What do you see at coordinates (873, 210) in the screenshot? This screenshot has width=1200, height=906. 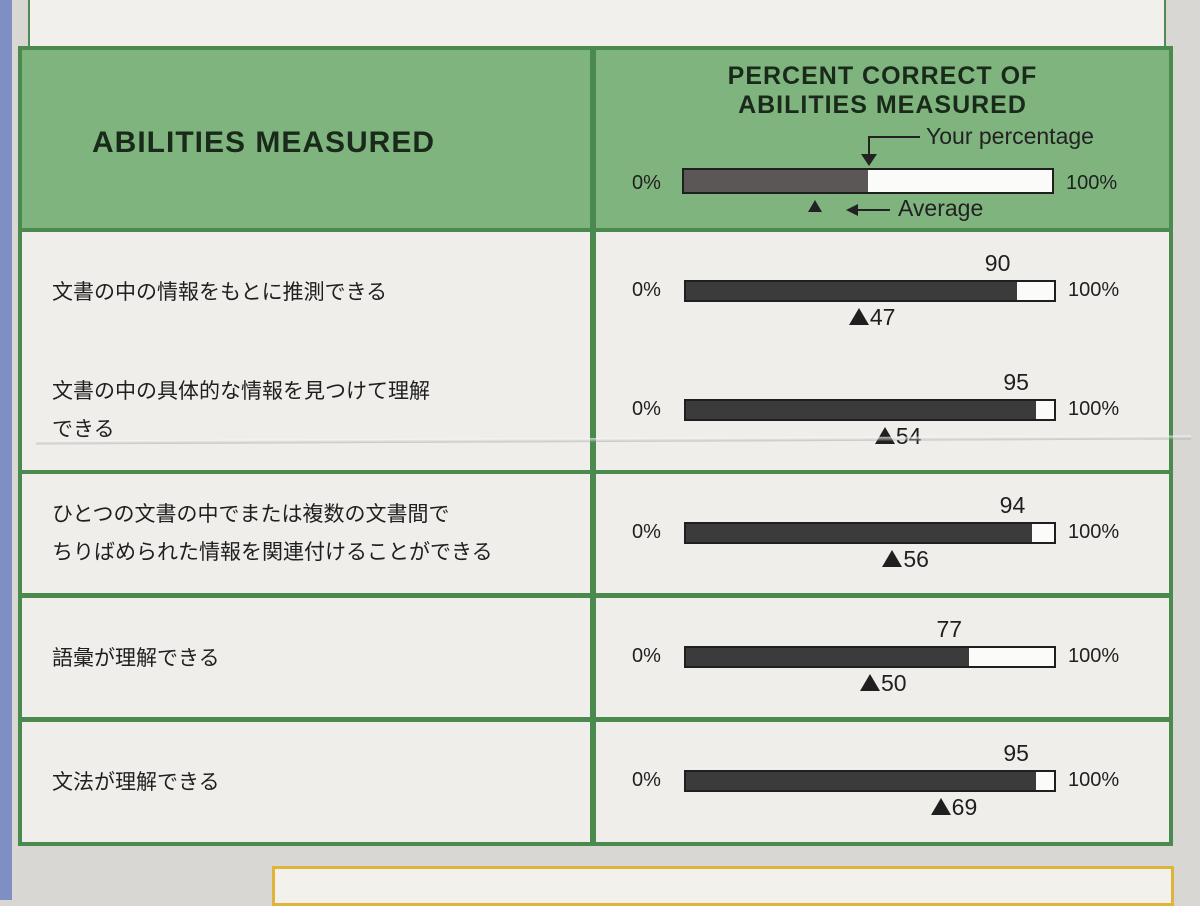 I see `average-arrow-line` at bounding box center [873, 210].